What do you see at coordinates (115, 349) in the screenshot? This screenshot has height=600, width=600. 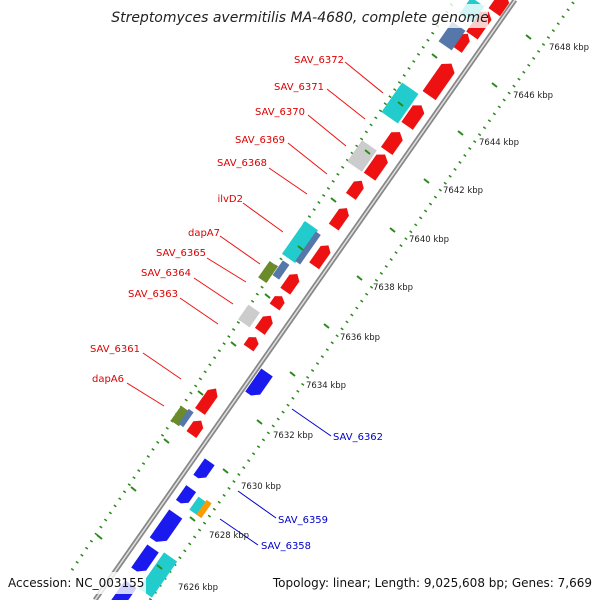 I see `gene-label: SAV_6361` at bounding box center [115, 349].